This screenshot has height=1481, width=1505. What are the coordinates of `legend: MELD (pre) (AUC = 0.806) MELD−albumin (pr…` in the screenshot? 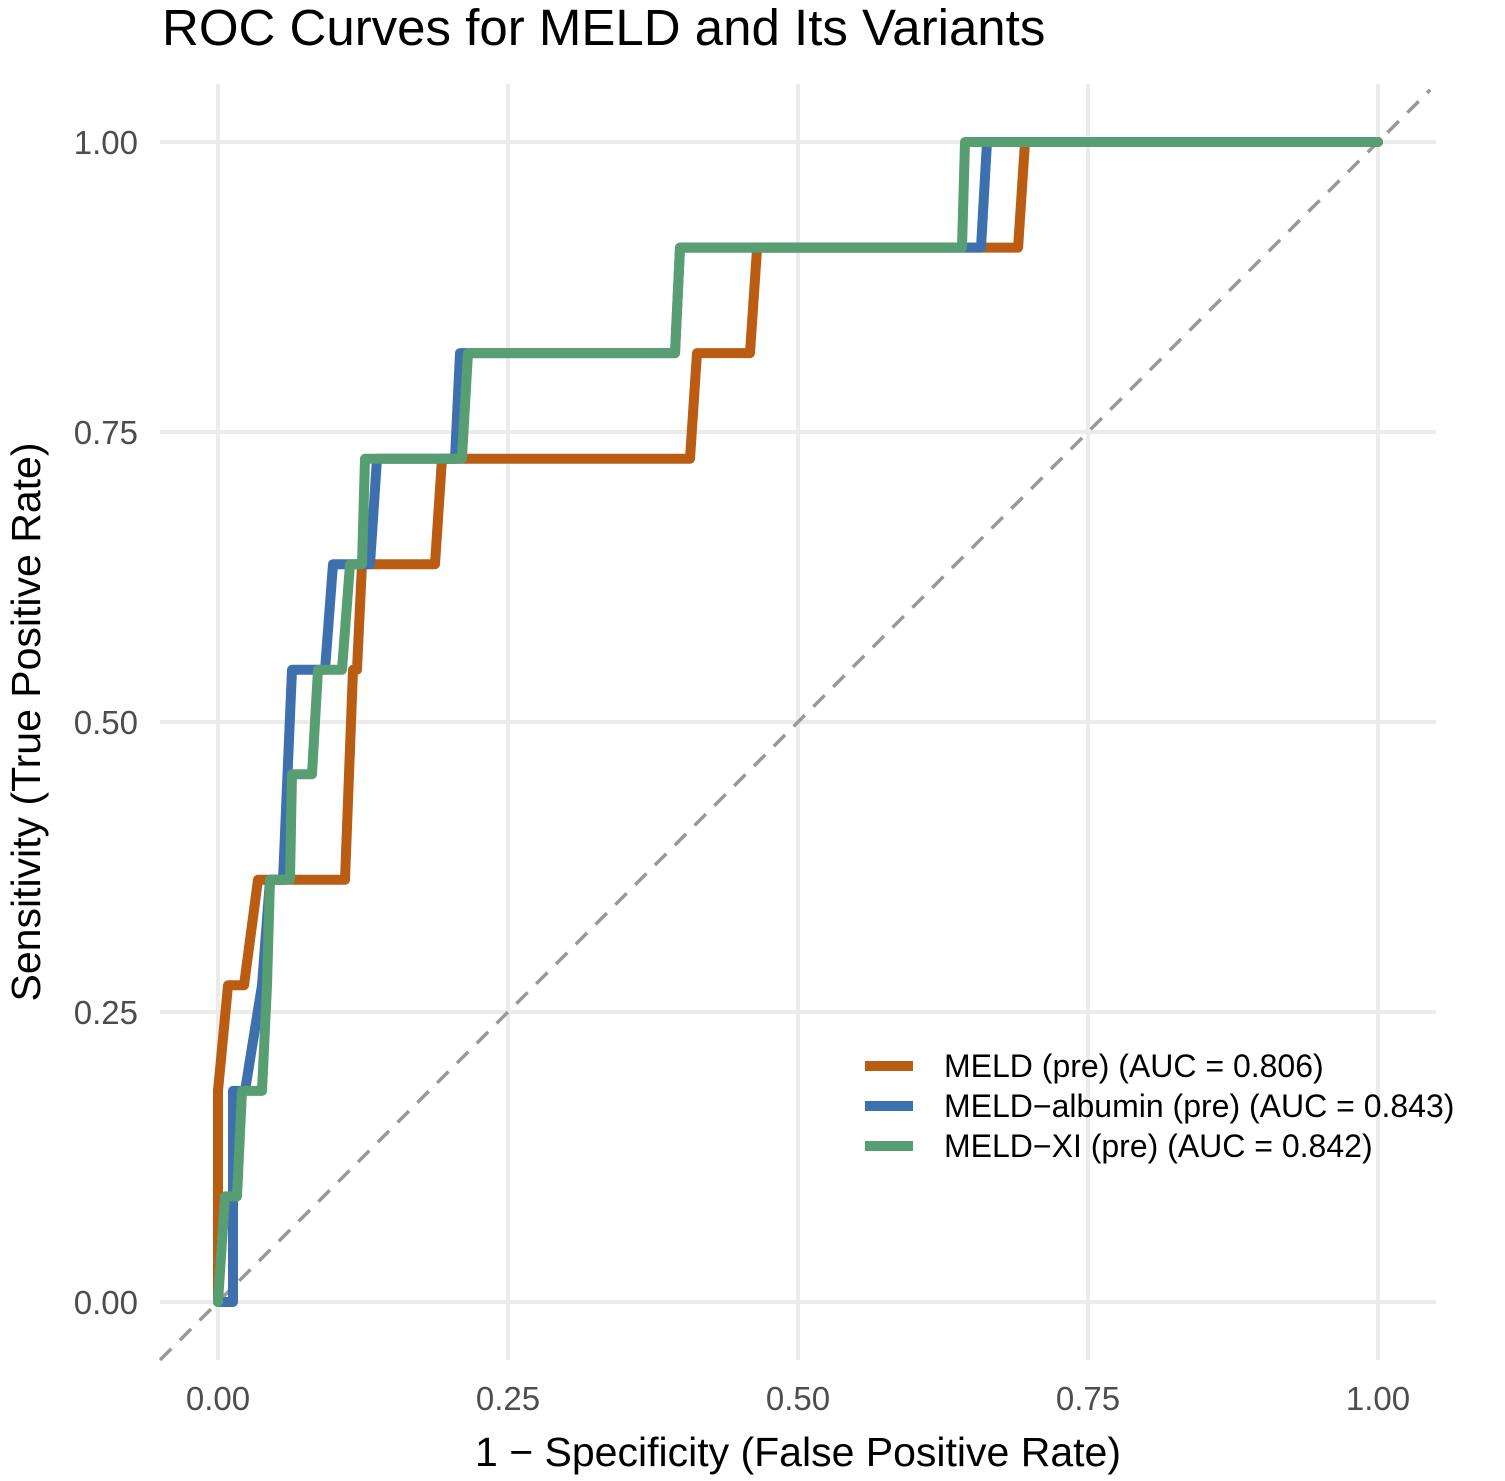 It's located at (1159, 1106).